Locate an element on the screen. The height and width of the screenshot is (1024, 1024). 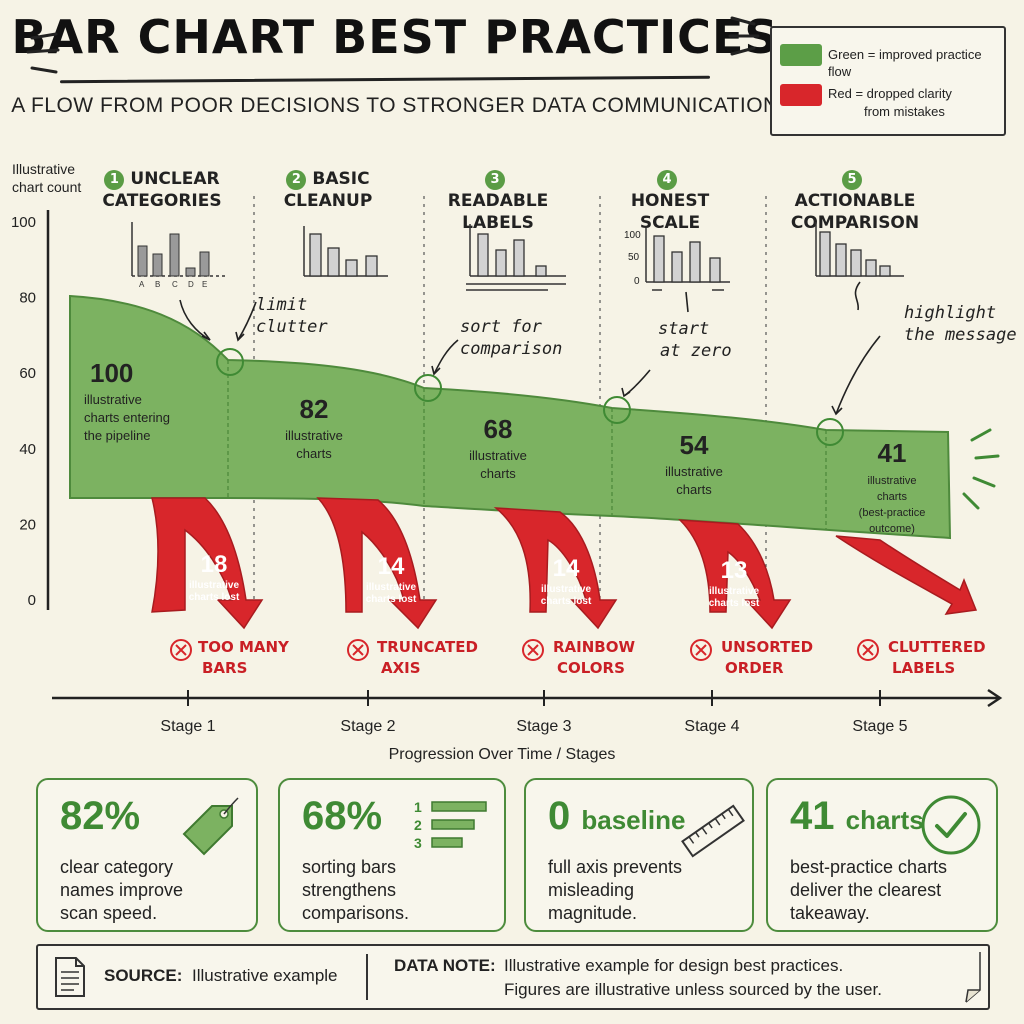
title-underline is located at coordinates (385, 79).